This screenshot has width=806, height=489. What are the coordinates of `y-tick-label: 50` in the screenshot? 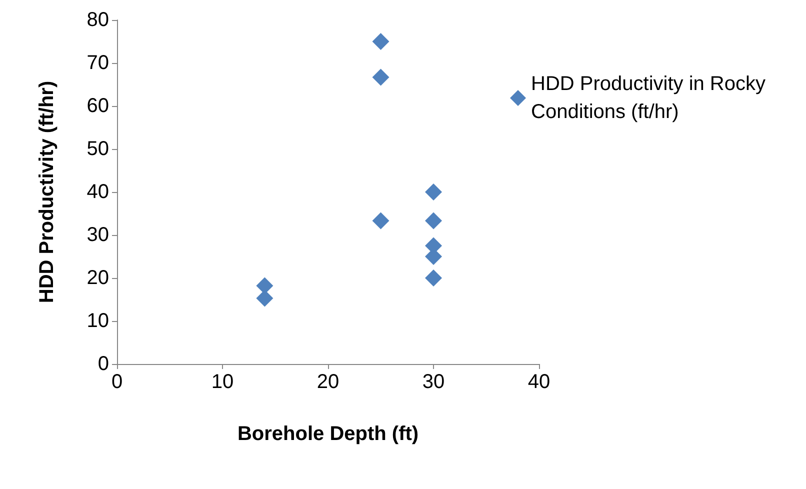 It's located at (97, 149).